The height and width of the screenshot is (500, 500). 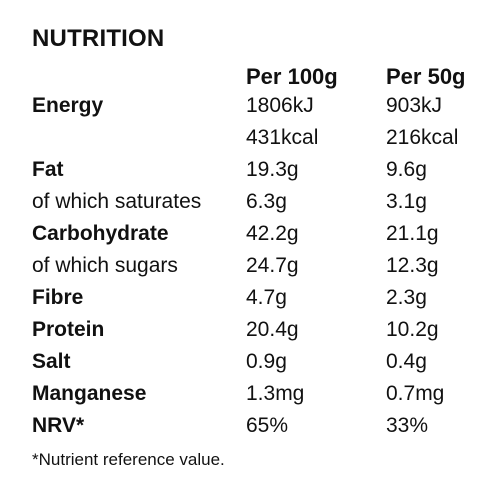 What do you see at coordinates (406, 169) in the screenshot?
I see `value-per-50g: 9.6g` at bounding box center [406, 169].